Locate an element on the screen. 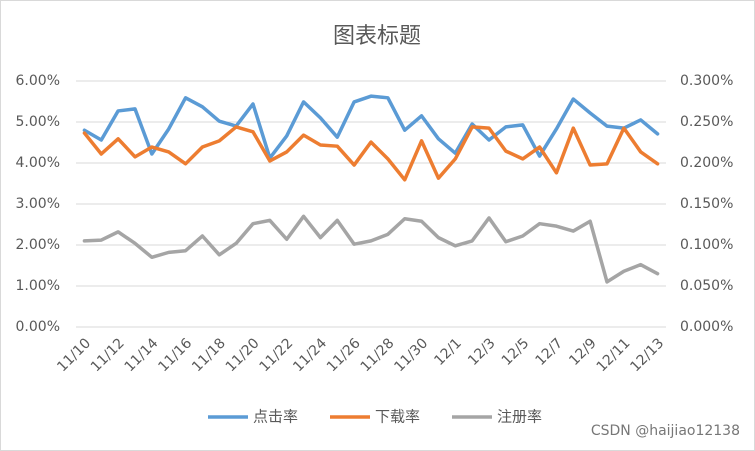 This screenshot has width=755, height=451. chart-title: 图表标题 is located at coordinates (377, 36).